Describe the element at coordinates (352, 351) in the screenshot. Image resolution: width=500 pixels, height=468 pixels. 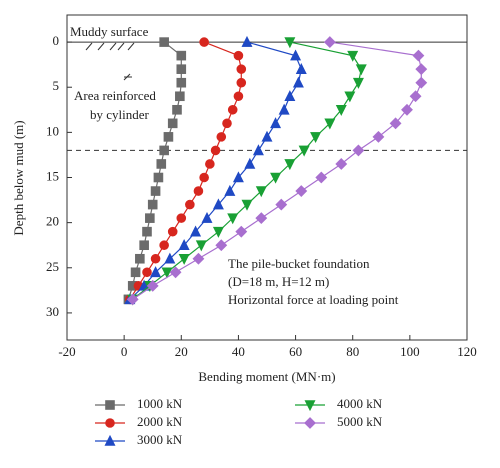
I see `x-tick-label: 80` at that location.